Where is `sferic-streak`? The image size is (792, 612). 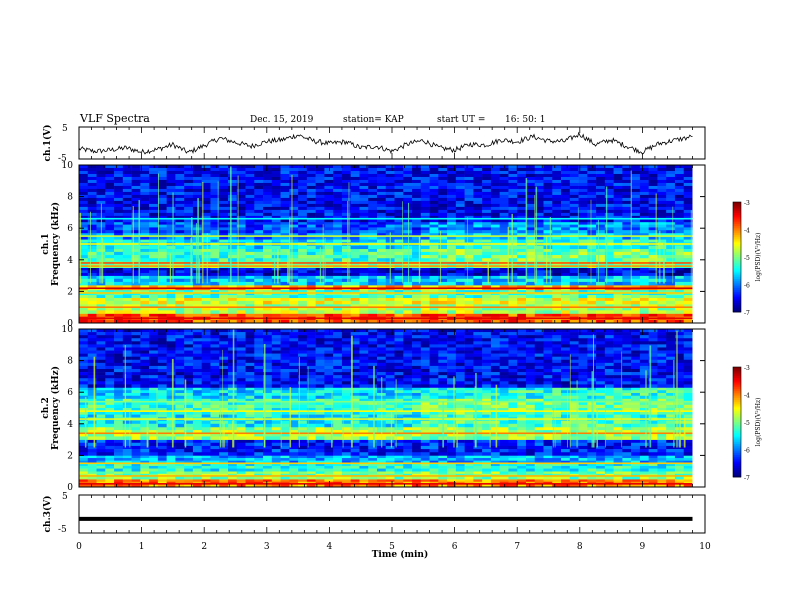 sferic-streak is located at coordinates (80, 248).